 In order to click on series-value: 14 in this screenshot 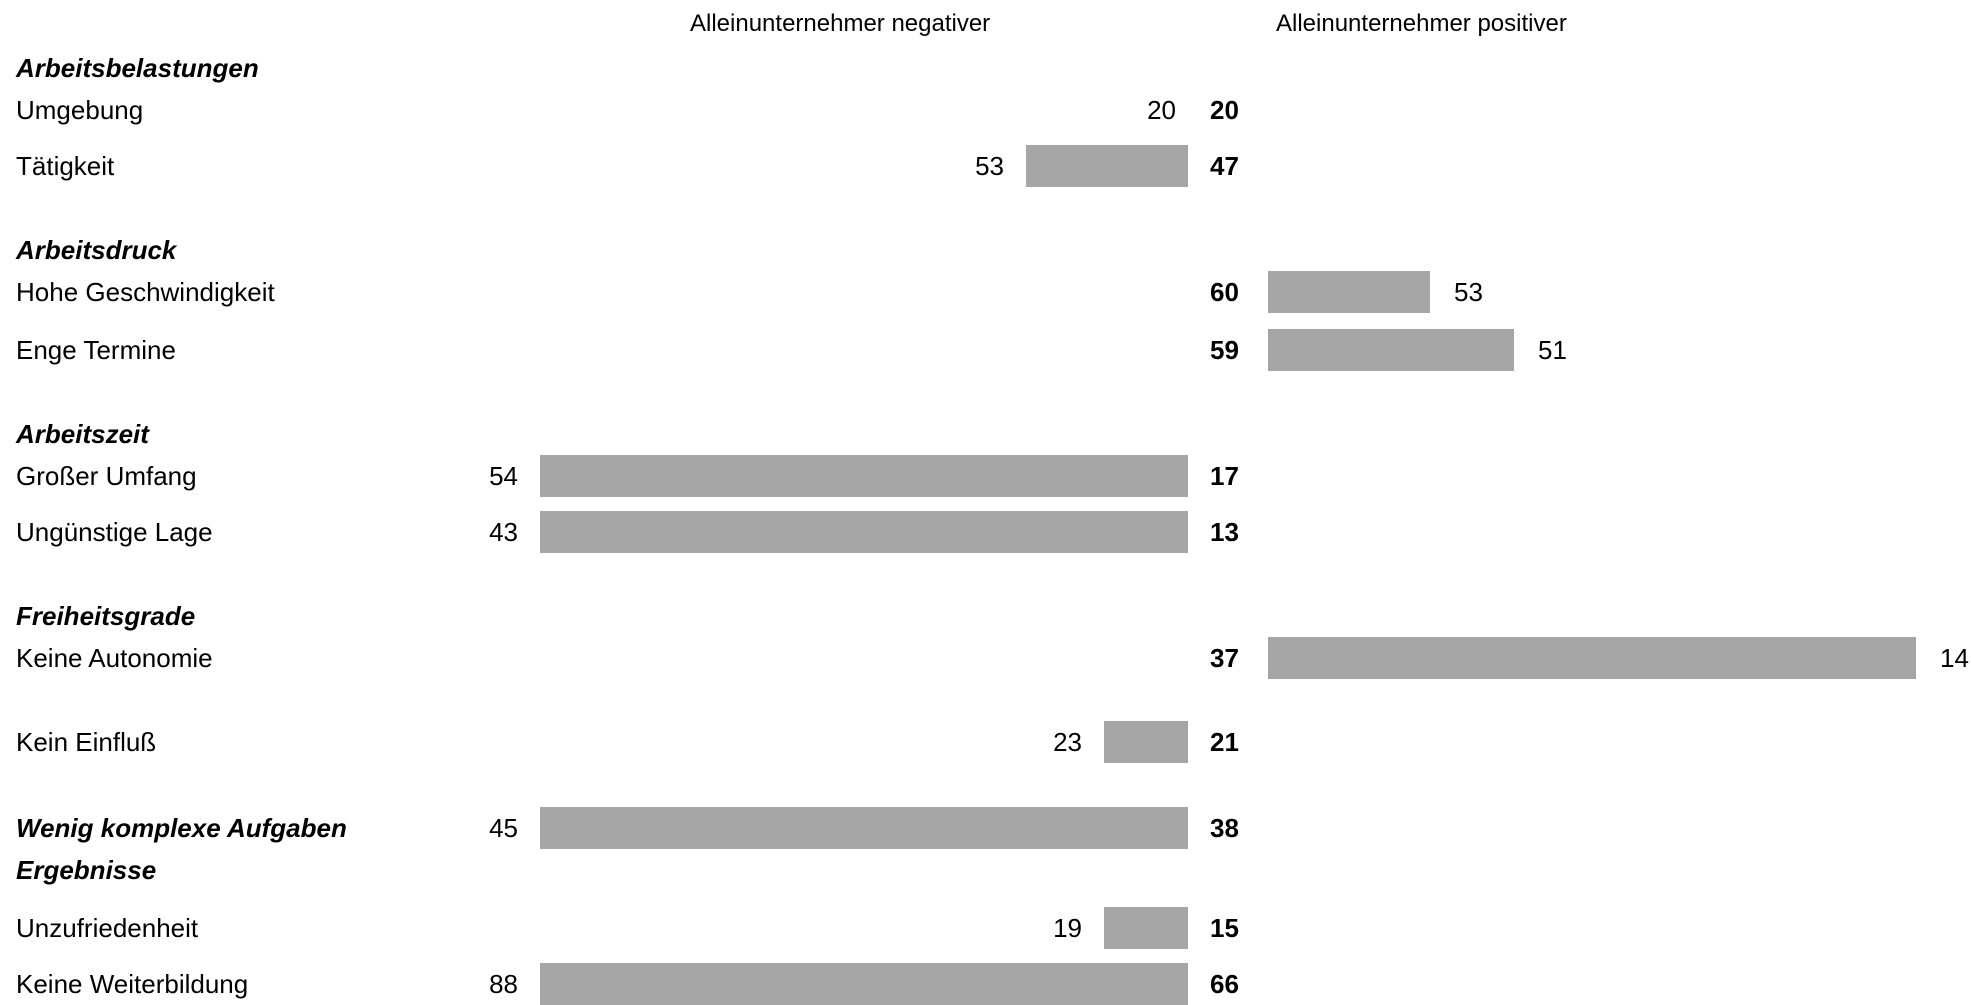, I will do `click(1954, 658)`.